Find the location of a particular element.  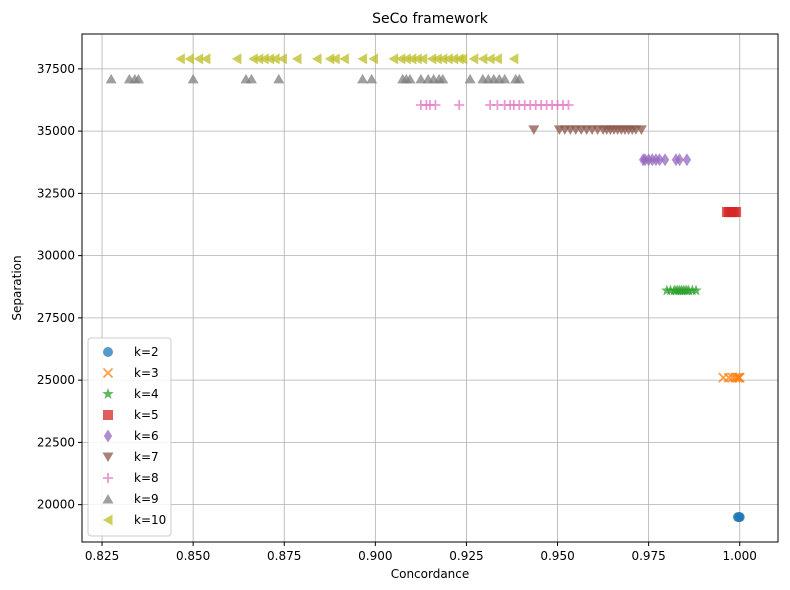

x-tick-label: 0.925 is located at coordinates (466, 556).